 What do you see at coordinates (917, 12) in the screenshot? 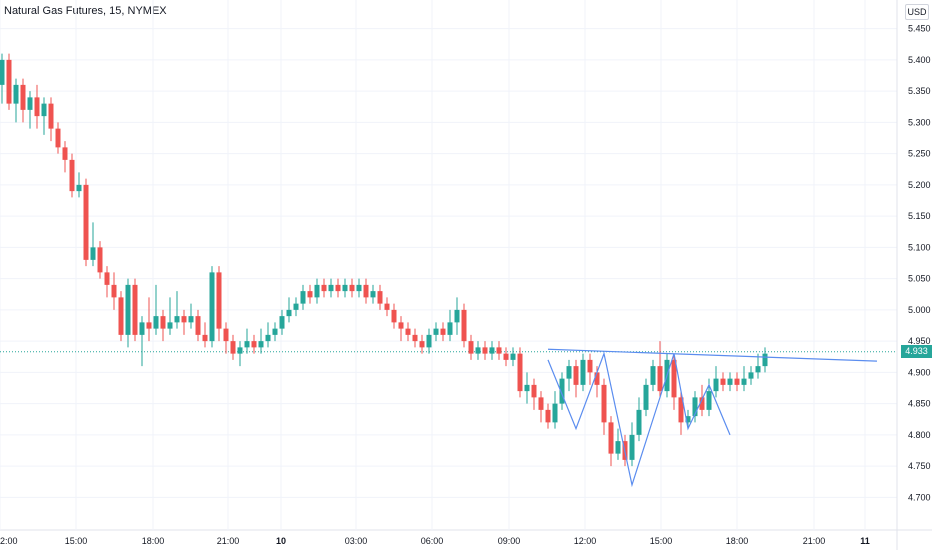
I see `currency-badge: USD` at bounding box center [917, 12].